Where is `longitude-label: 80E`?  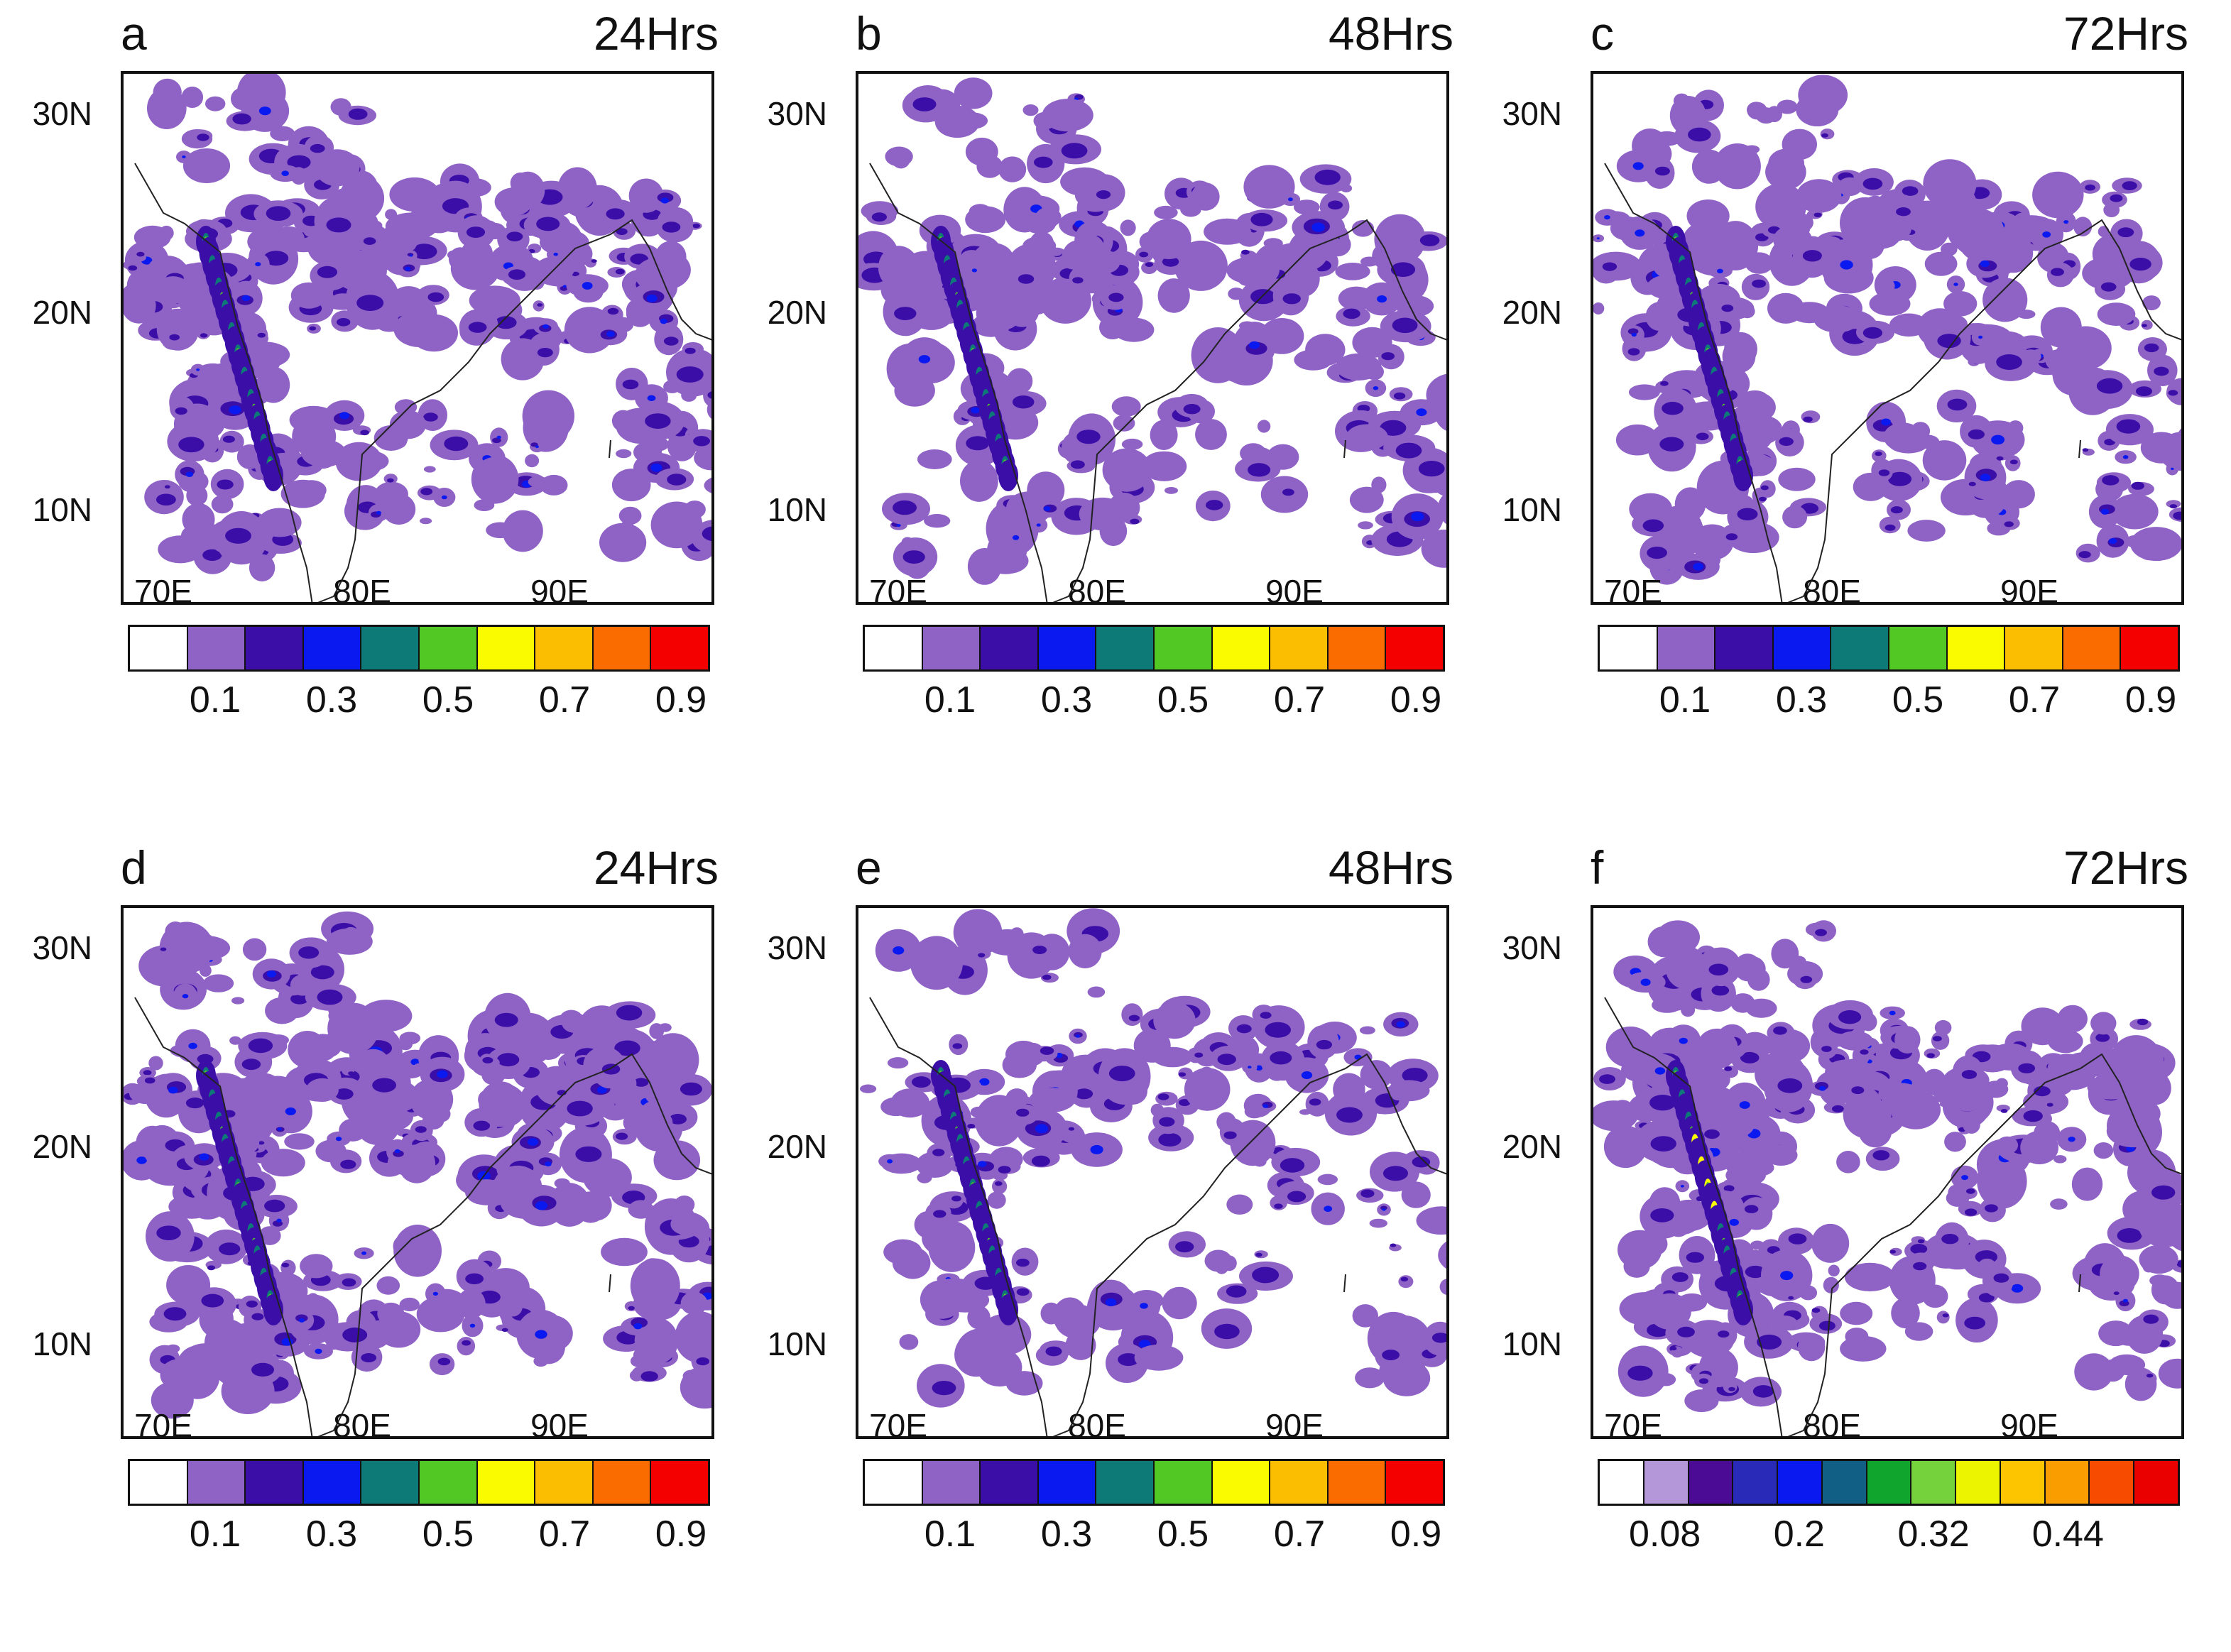
longitude-label: 80E is located at coordinates (1097, 591).